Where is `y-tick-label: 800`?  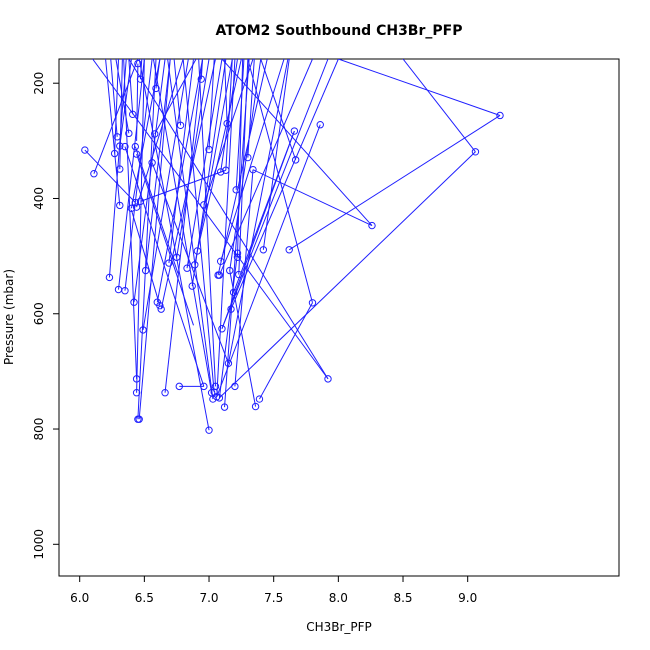
y-tick-label: 800 is located at coordinates (39, 429).